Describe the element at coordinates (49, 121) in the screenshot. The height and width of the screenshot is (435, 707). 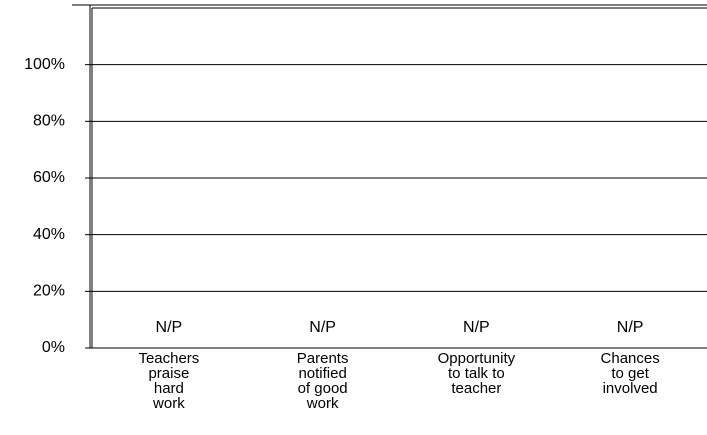
I see `y-tick-label: 80%` at that location.